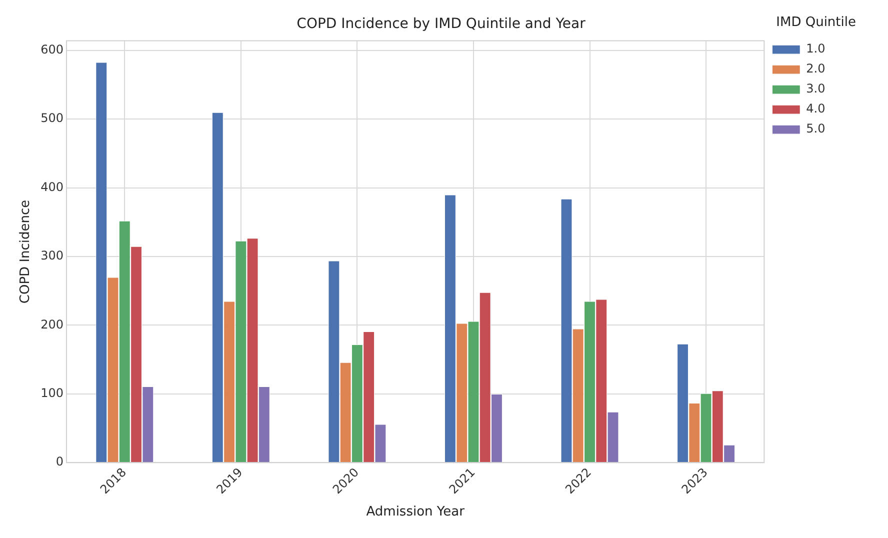  Describe the element at coordinates (816, 89) in the screenshot. I see `legend-label: 3.0` at that location.